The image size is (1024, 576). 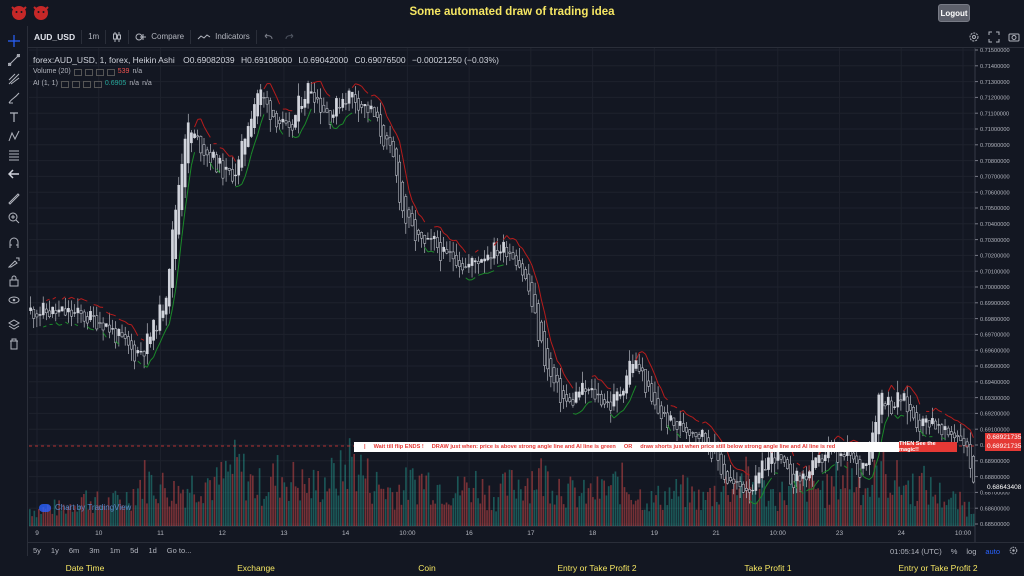 What do you see at coordinates (152, 550) in the screenshot?
I see `range-1d: 1d` at bounding box center [152, 550].